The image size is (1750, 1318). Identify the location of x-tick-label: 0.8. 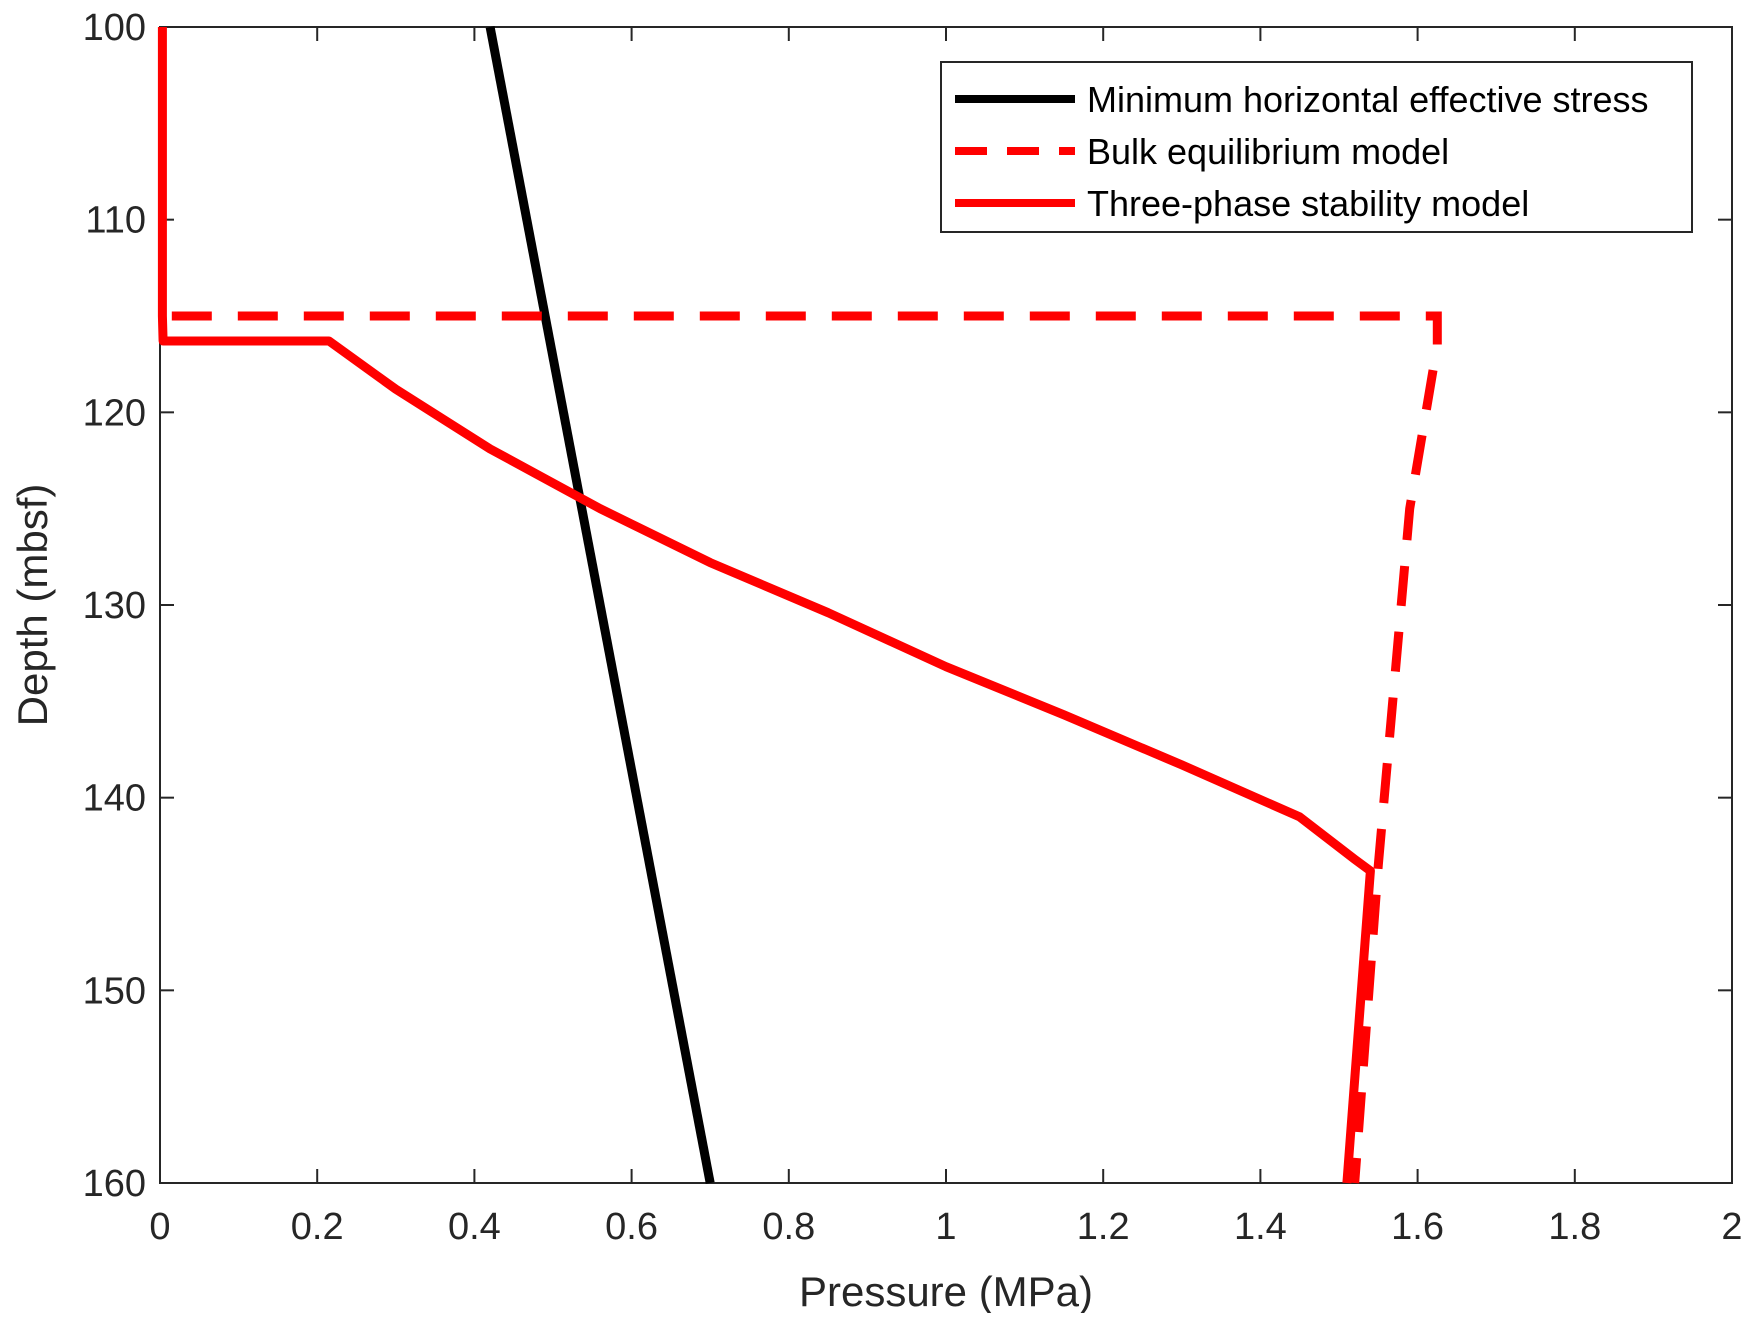
(788, 1227).